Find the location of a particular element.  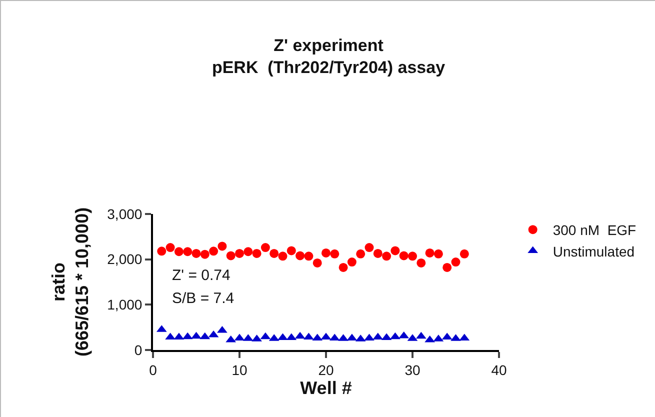

x-tick-label: 30 is located at coordinates (412, 370).